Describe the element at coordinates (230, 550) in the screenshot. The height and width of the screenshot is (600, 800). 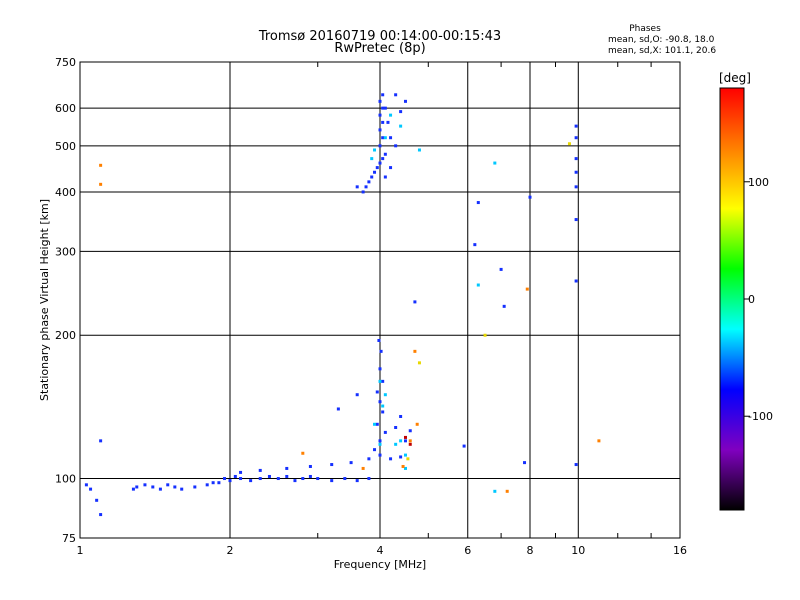
I see `x-tick-label: 2` at that location.